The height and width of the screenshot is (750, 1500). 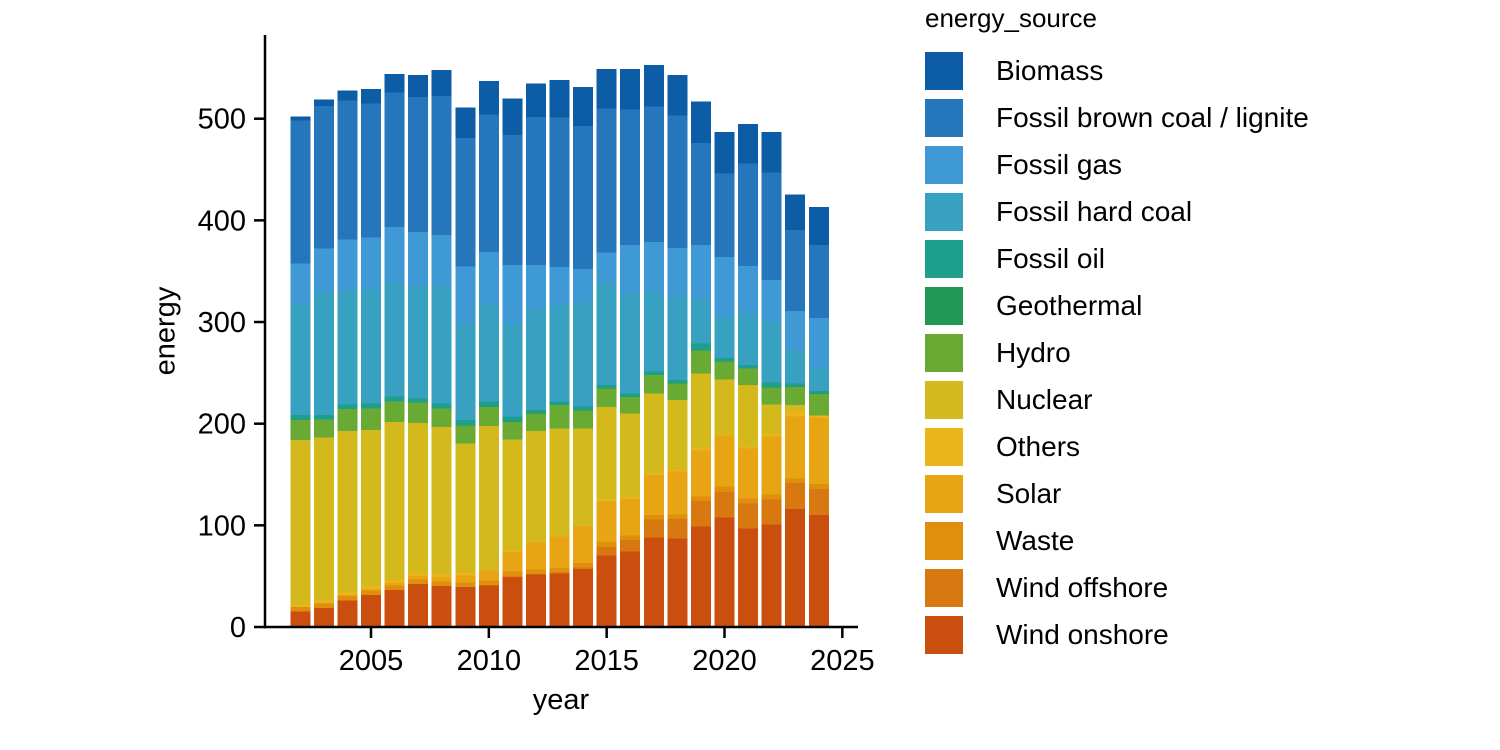 What do you see at coordinates (1205, 588) in the screenshot?
I see `legend-item: Wind offshore` at bounding box center [1205, 588].